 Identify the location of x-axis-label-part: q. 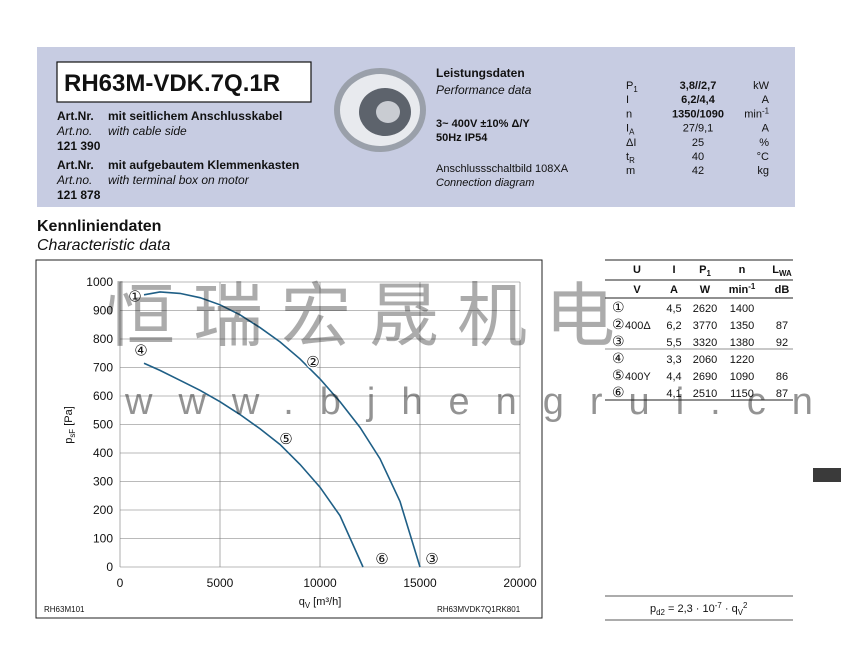
(302, 602).